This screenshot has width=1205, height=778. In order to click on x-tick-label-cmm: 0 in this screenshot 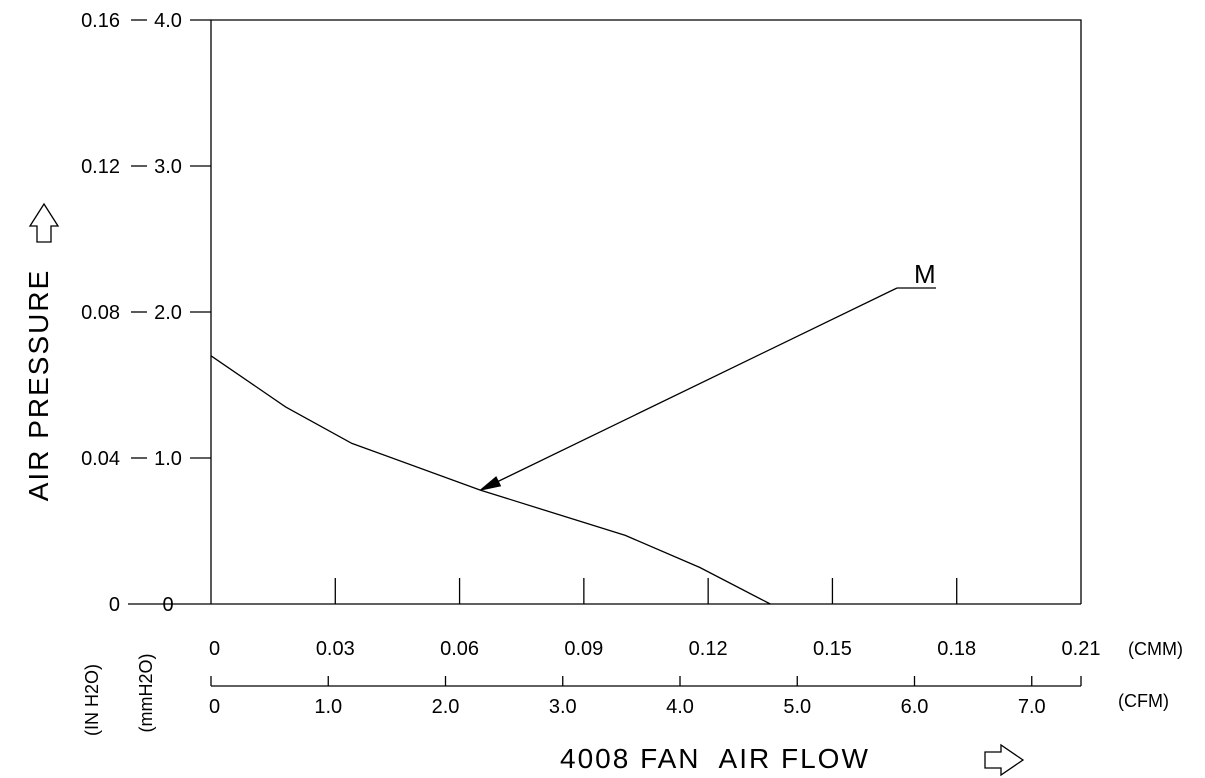, I will do `click(214, 649)`.